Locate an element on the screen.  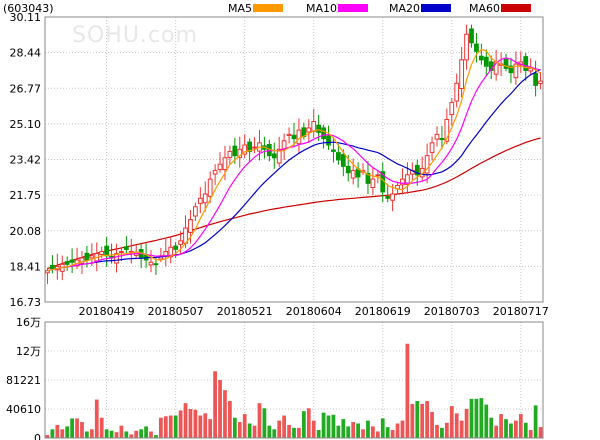
stock-code-label: (603043) is located at coordinates (28, 8).